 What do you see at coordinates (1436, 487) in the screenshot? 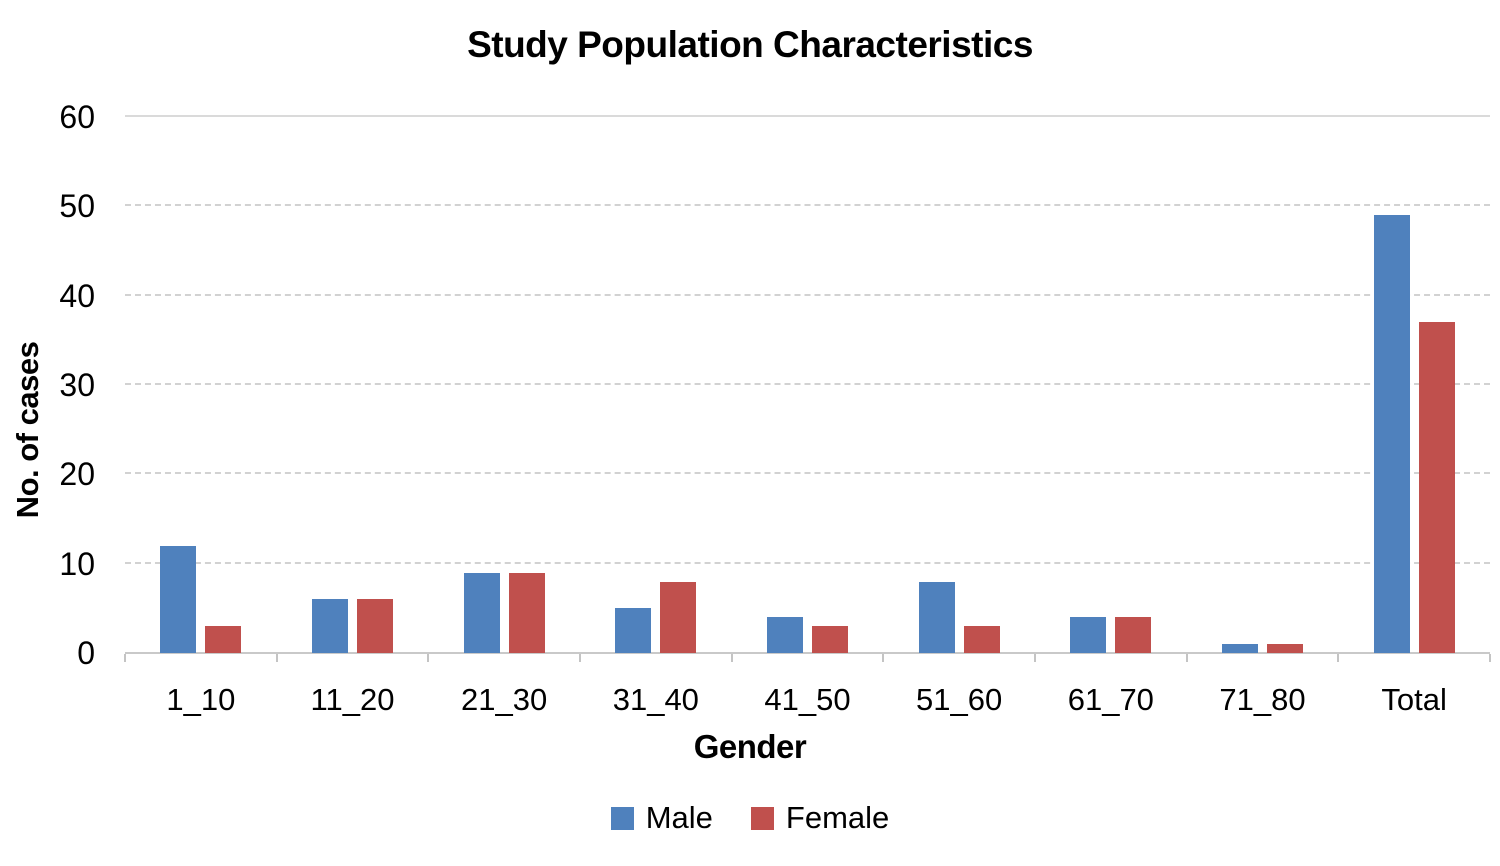
I see `bar-female-Total` at bounding box center [1436, 487].